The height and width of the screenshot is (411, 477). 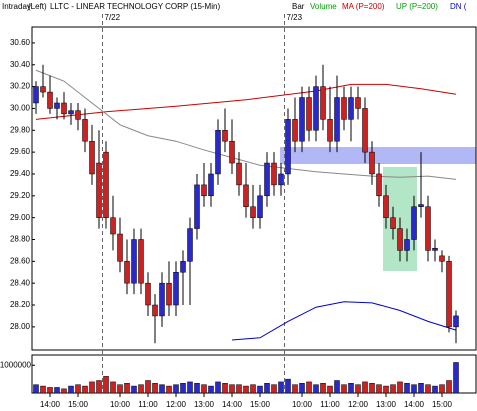 What do you see at coordinates (20, 42) in the screenshot?
I see `y-tick-label: 30.60` at bounding box center [20, 42].